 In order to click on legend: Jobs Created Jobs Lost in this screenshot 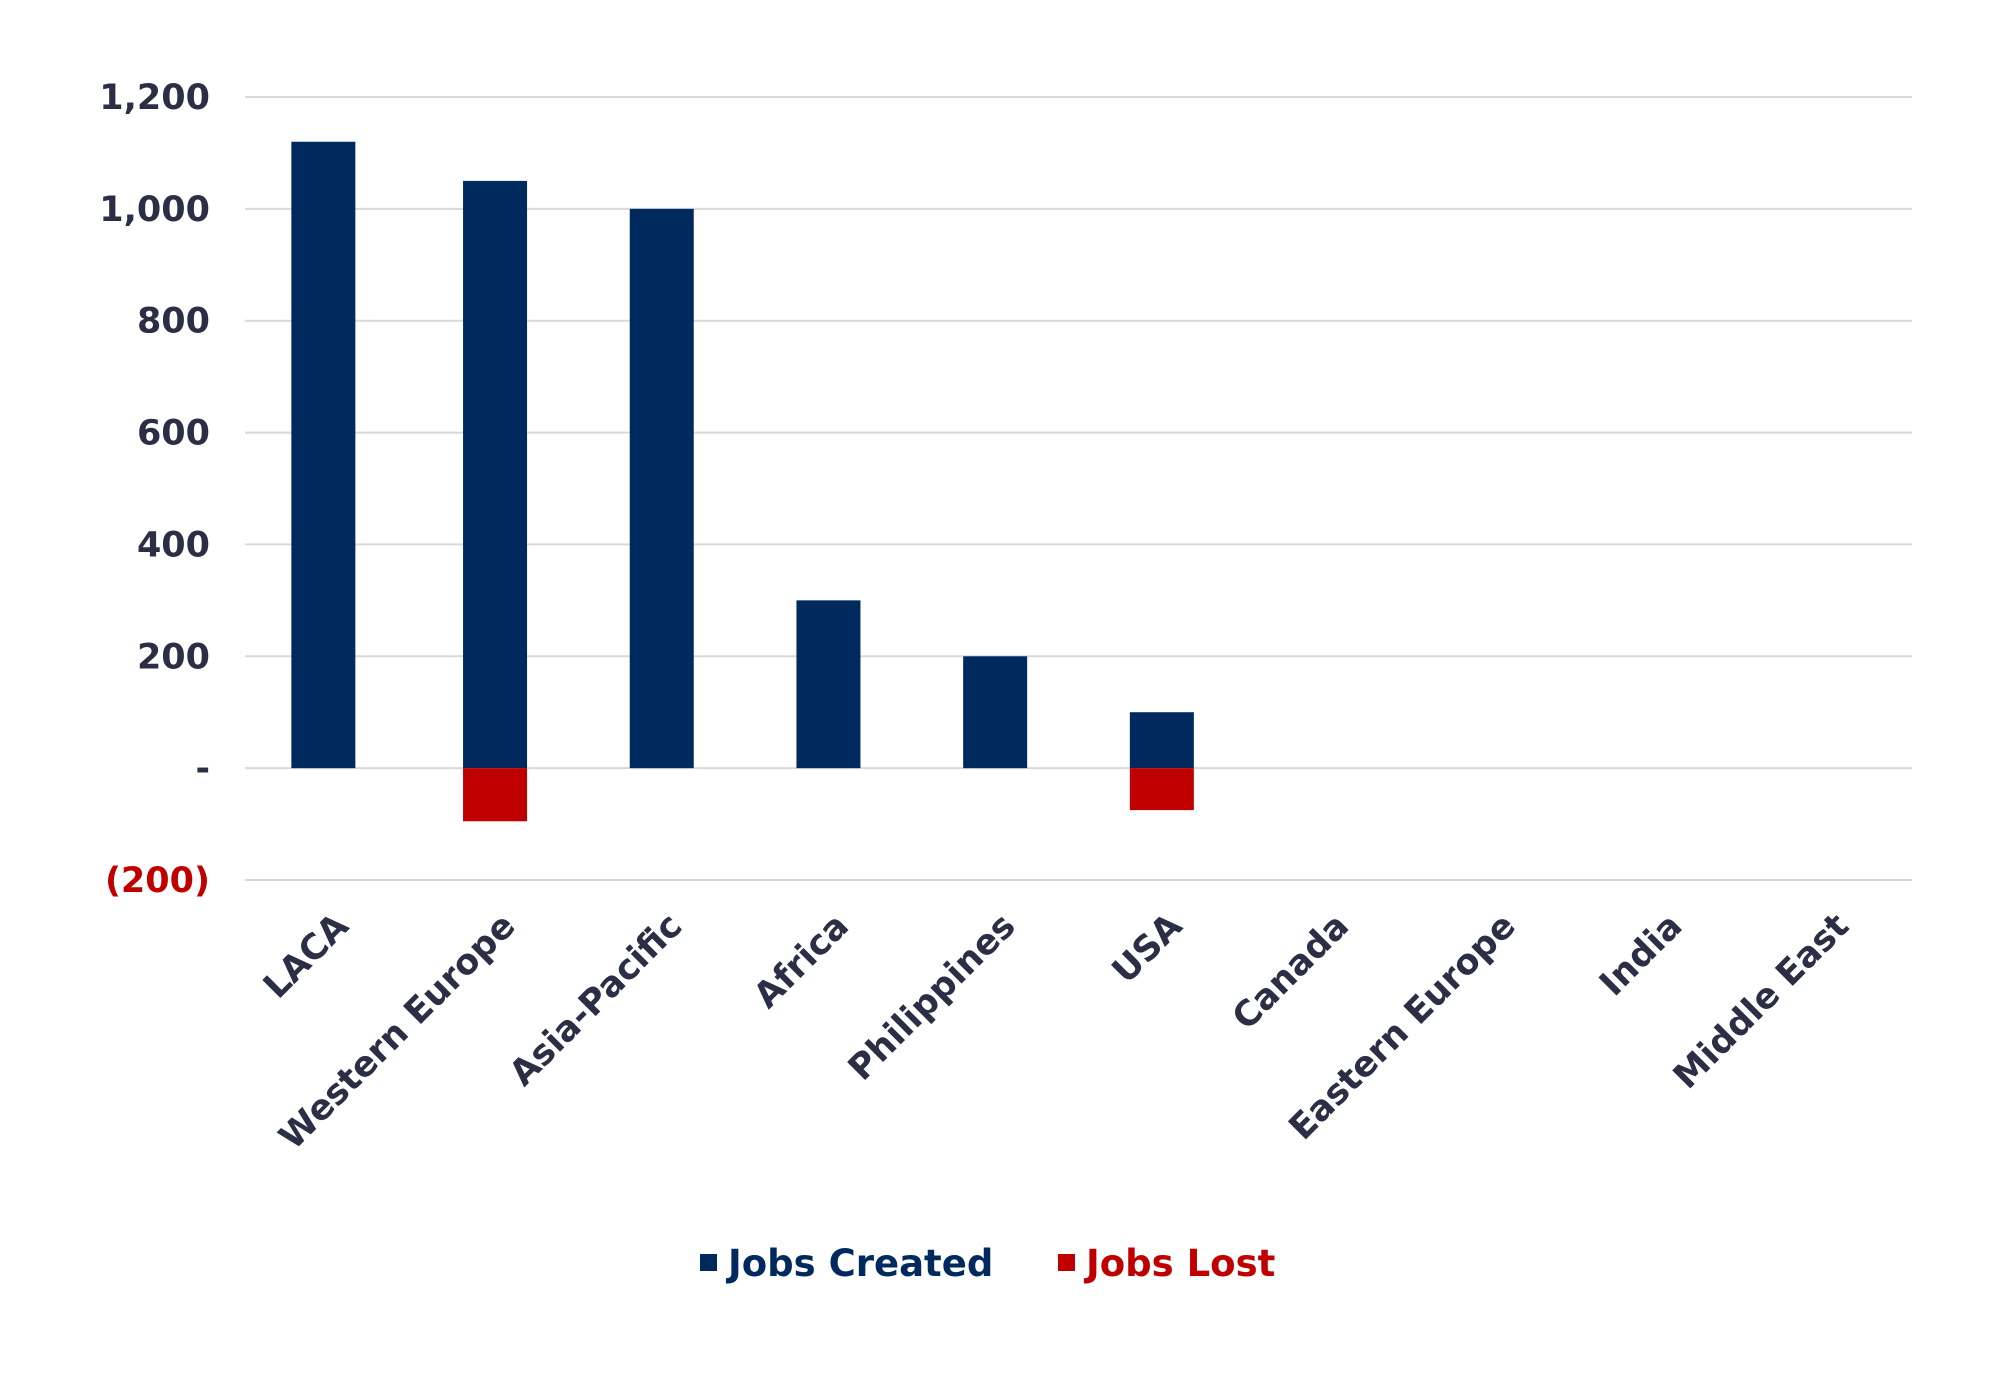, I will do `click(987, 1263)`.